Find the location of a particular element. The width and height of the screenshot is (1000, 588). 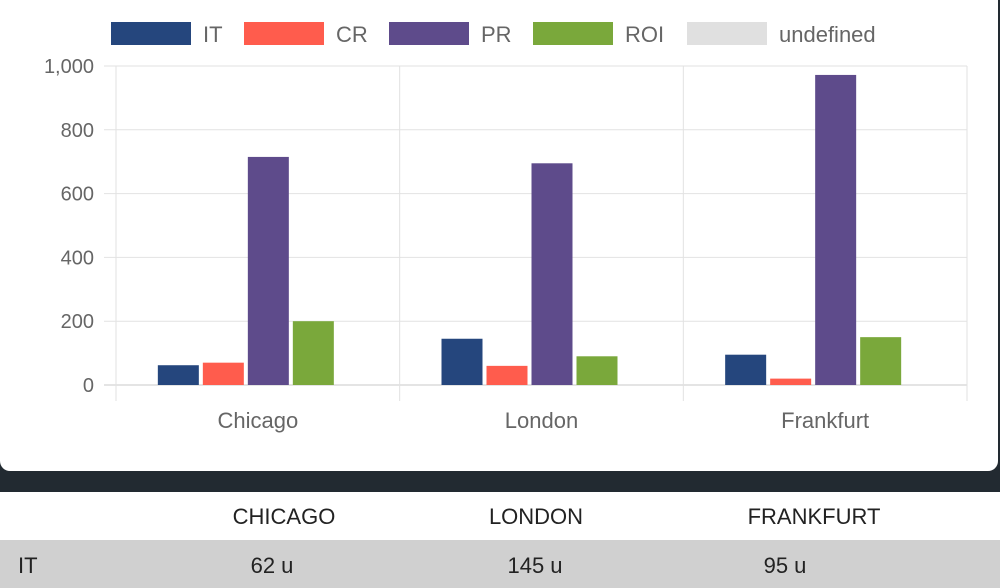

table-cell: 62 u is located at coordinates (272, 565).